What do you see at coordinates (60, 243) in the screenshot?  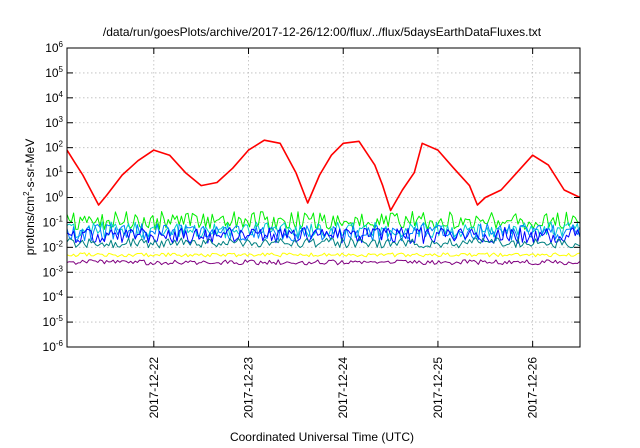 I see `y-tick-exponent: -2` at bounding box center [60, 243].